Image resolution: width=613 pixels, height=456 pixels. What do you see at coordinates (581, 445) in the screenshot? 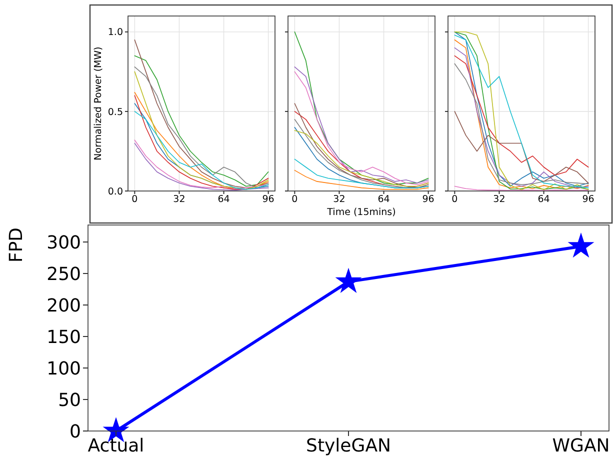
I see `x-tick-label: WGAN` at bounding box center [581, 445].